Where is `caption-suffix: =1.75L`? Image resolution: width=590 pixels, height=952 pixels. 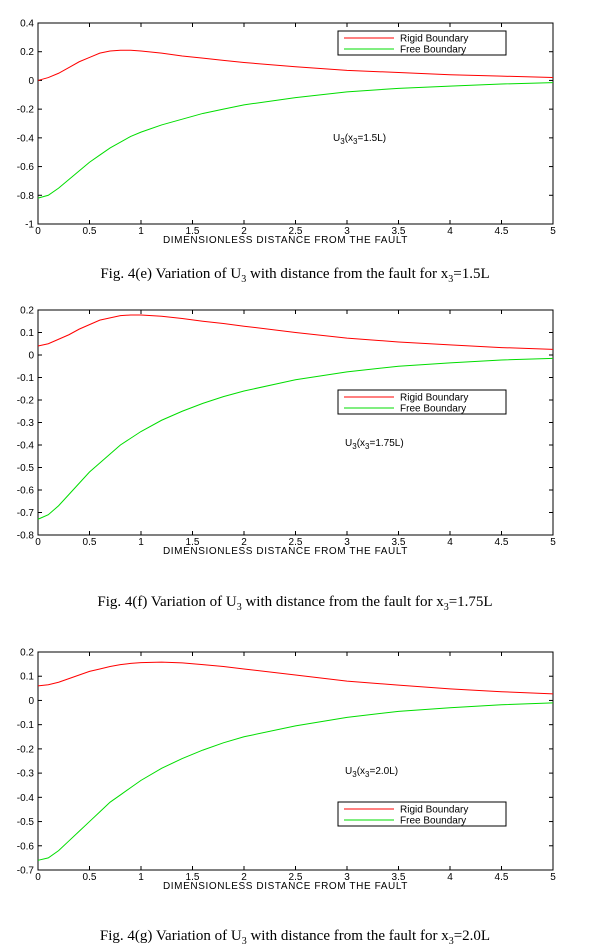
caption-suffix: =1.75L is located at coordinates (470, 602).